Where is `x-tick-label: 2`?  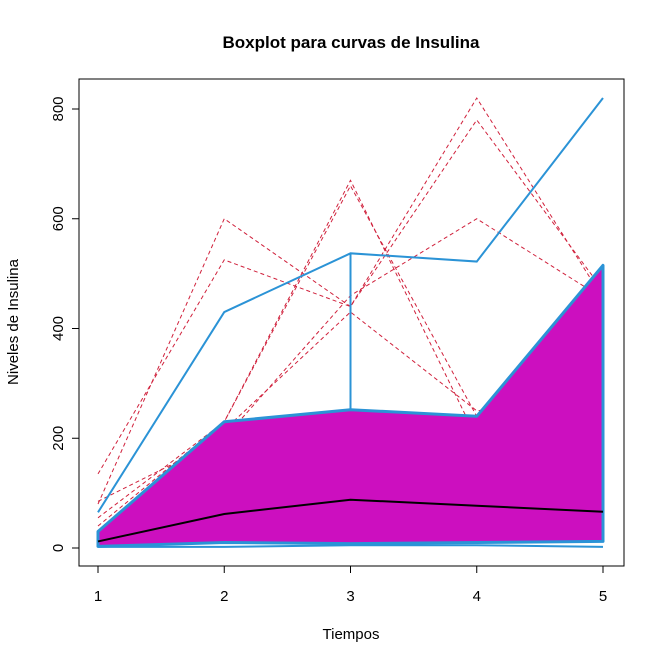
x-tick-label: 2 is located at coordinates (224, 596).